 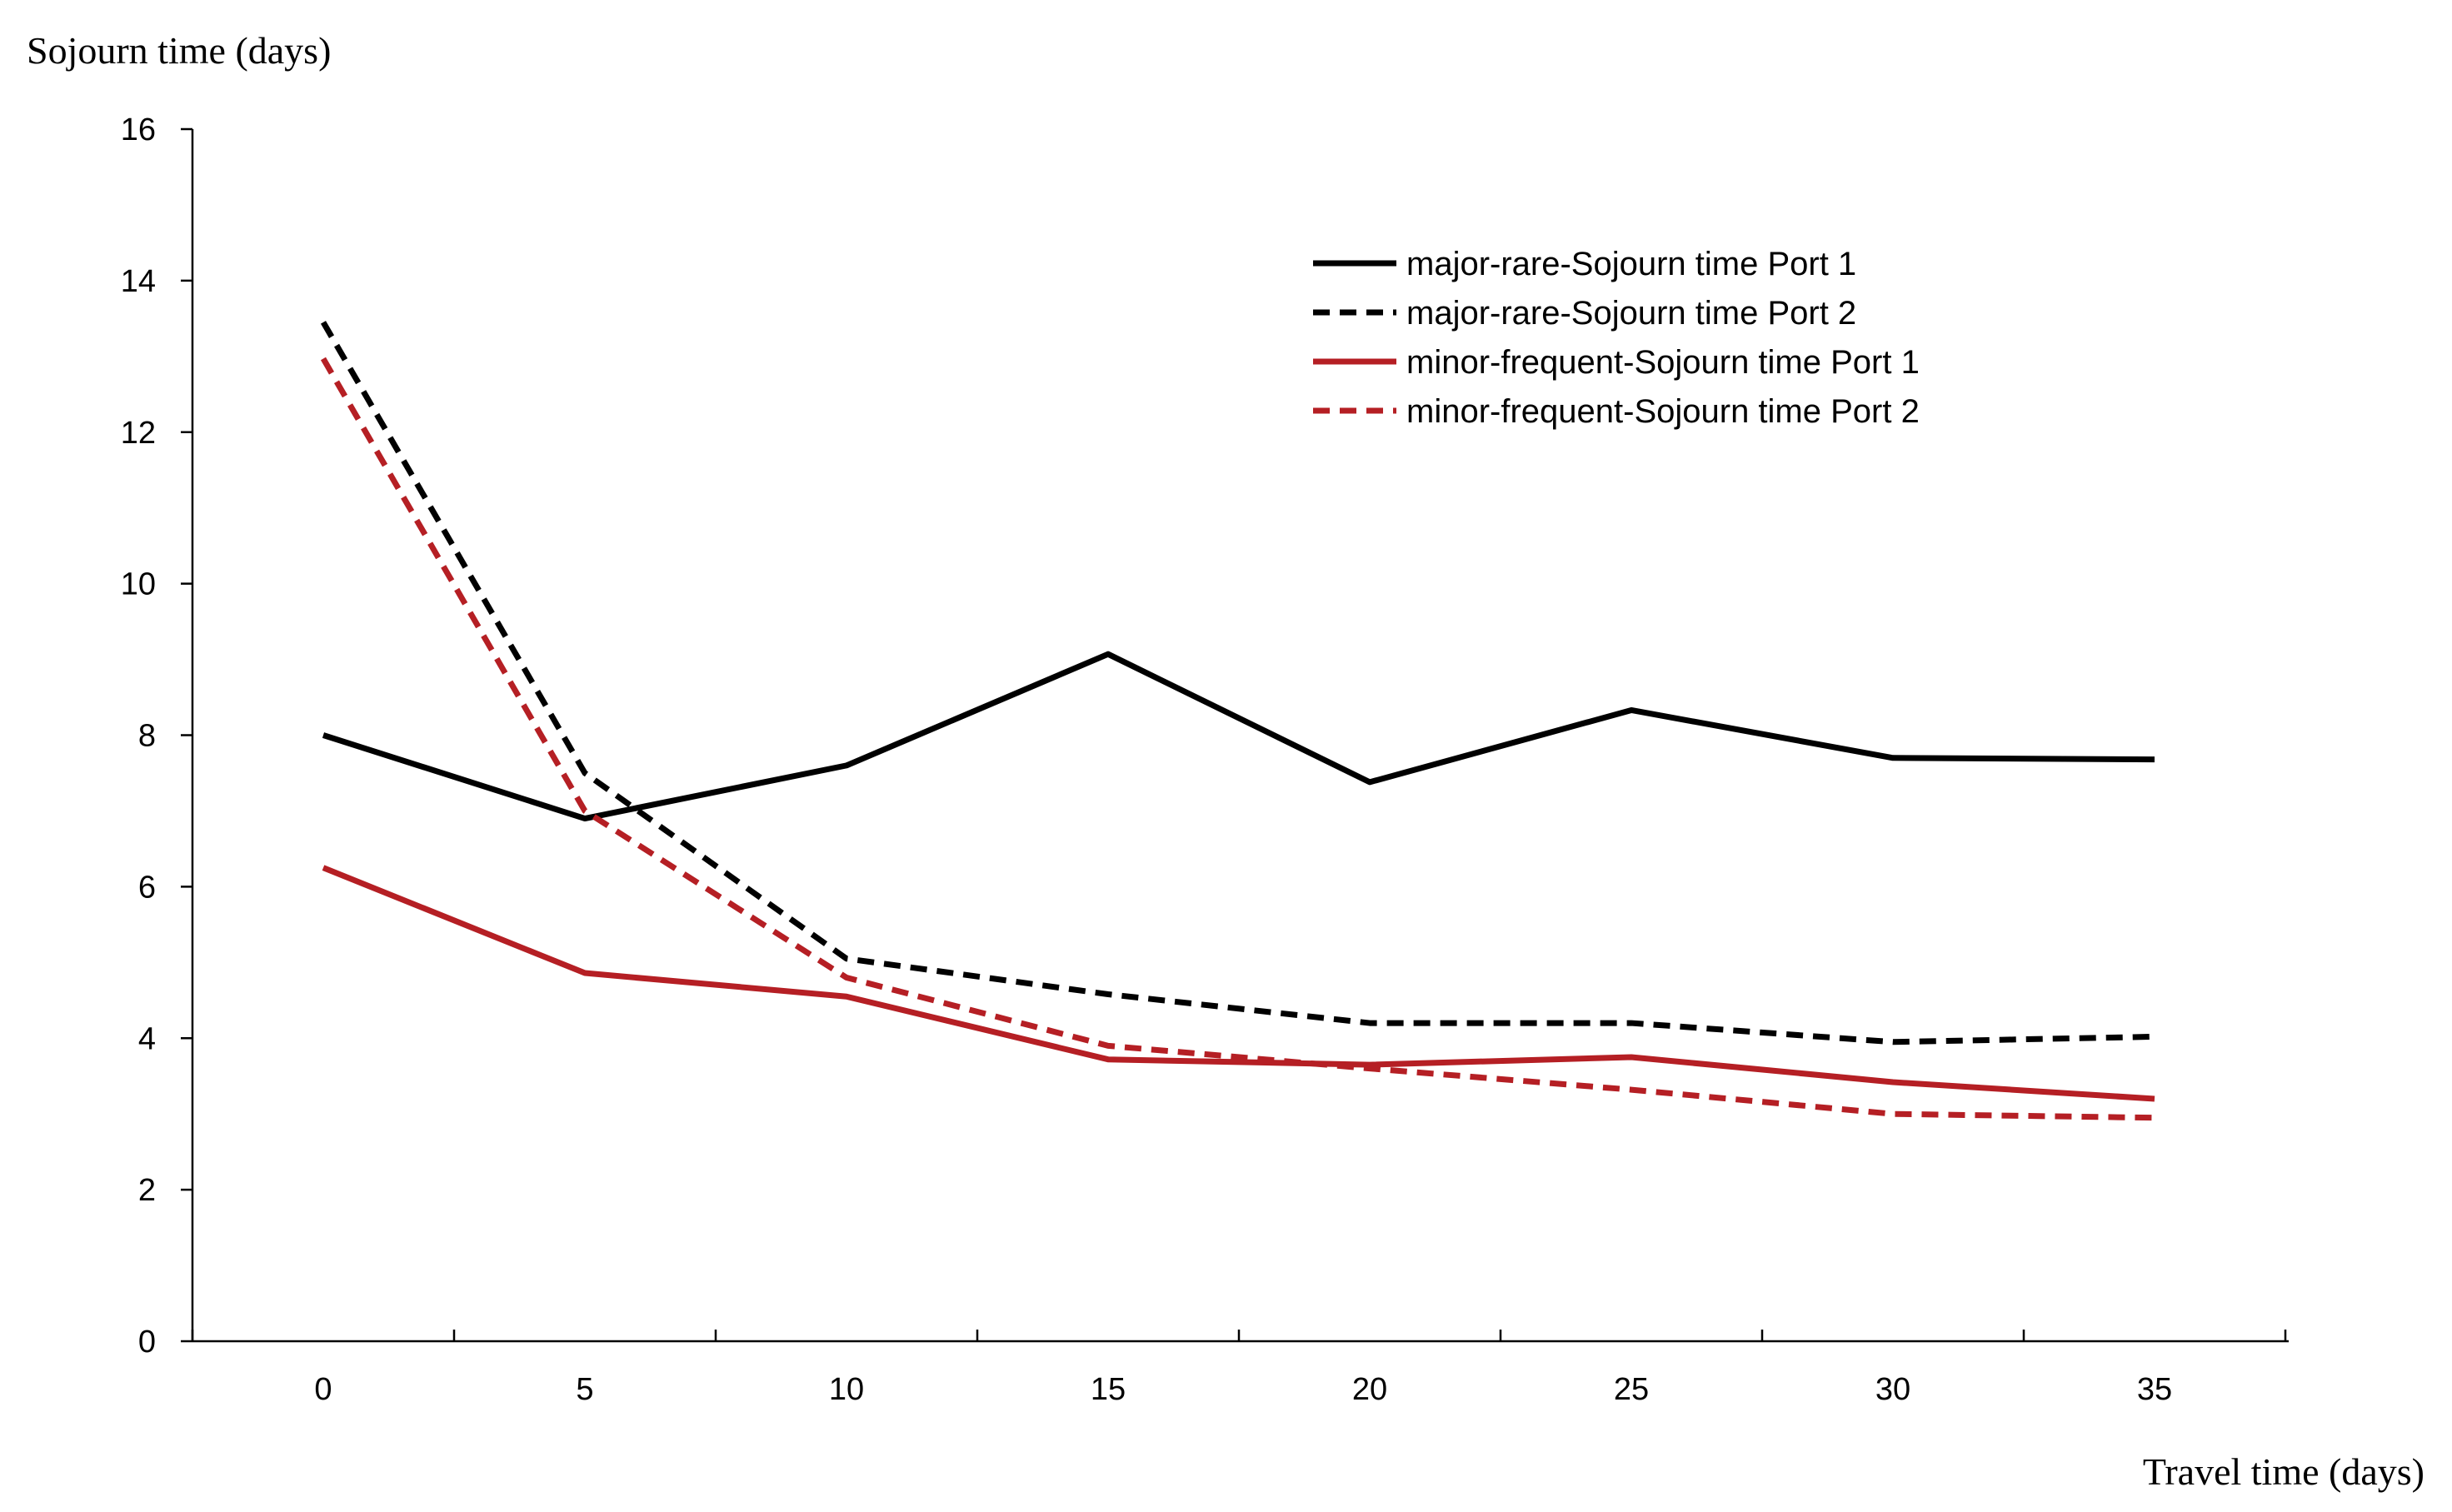 I want to click on x-tick-label: 25, so click(x=1631, y=1389).